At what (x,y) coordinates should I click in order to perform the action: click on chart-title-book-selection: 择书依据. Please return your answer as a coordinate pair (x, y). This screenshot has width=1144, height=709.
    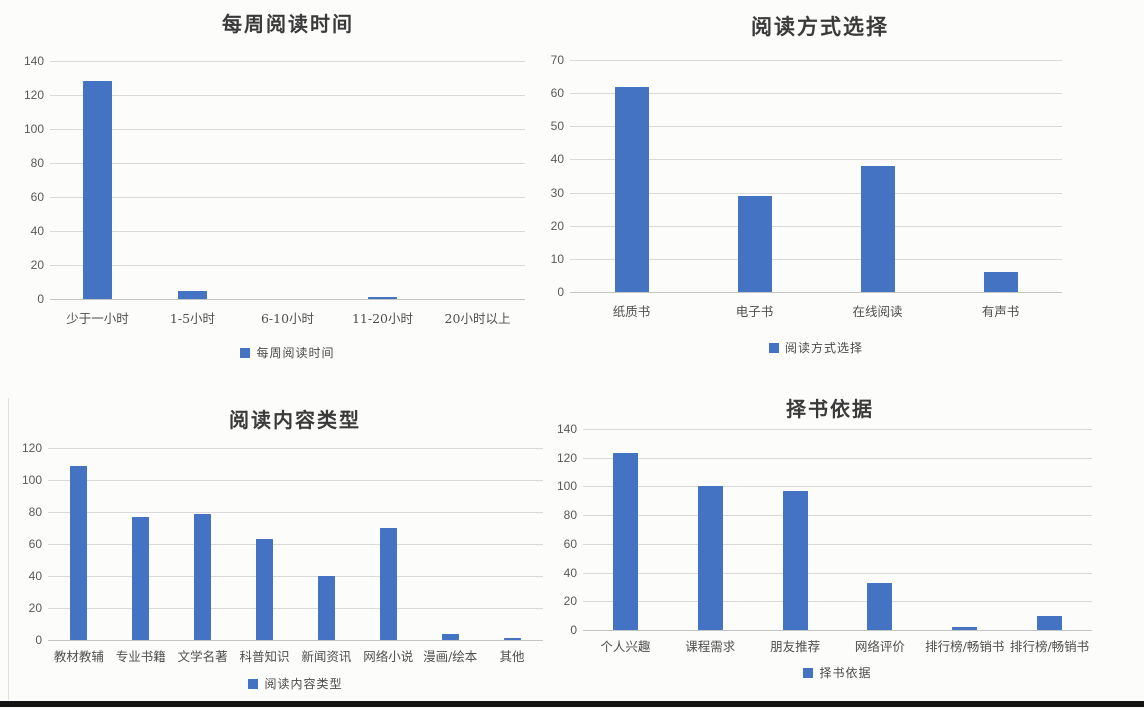
    Looking at the image, I should click on (830, 409).